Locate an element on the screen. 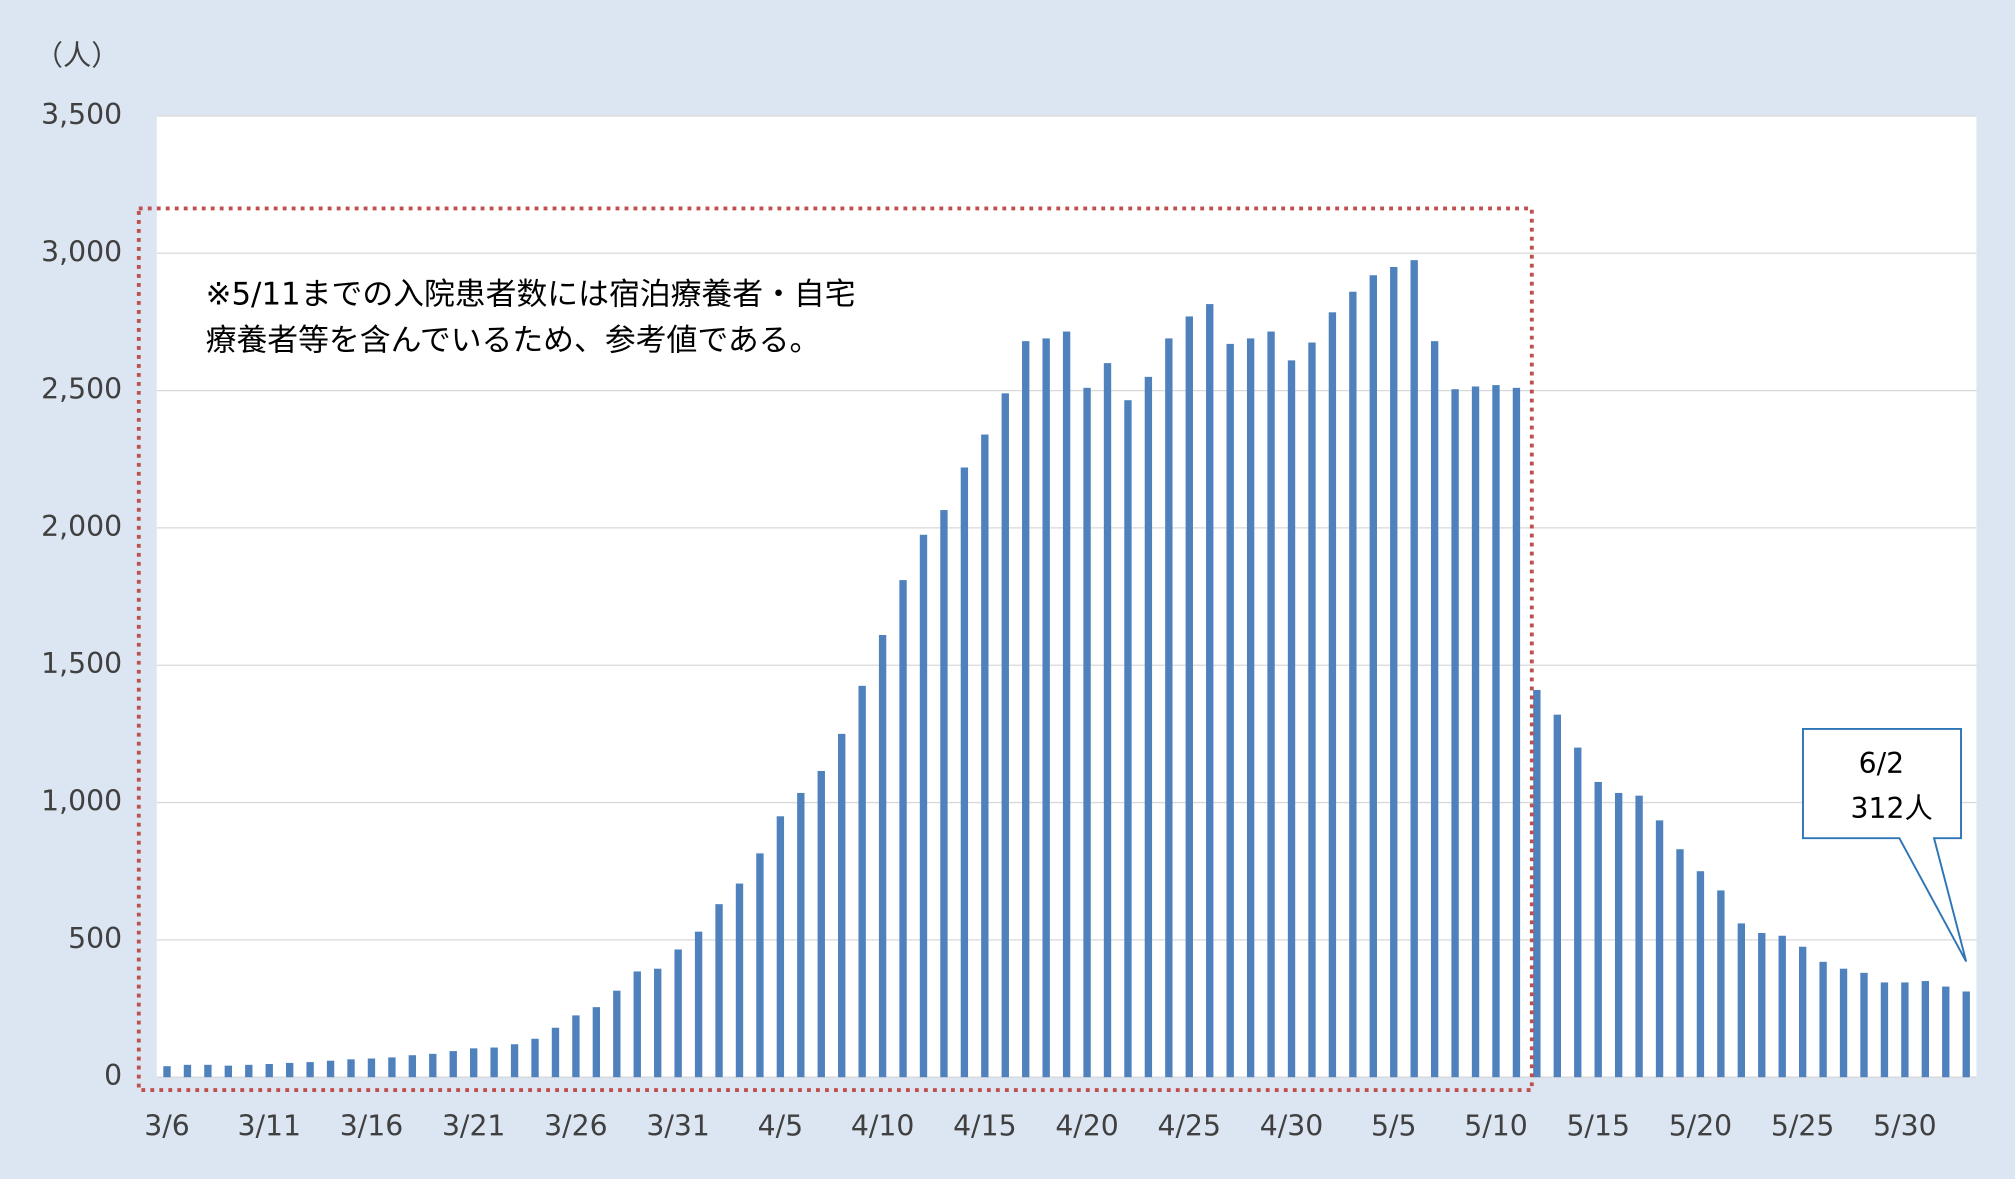 Image resolution: width=2015 pixels, height=1179 pixels. x-tick-label: 3/21 is located at coordinates (473, 1125).